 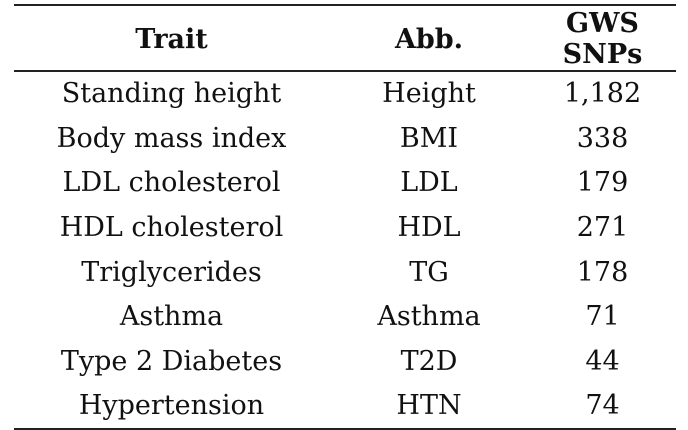 I want to click on cell-abbreviation: TG, so click(x=429, y=272).